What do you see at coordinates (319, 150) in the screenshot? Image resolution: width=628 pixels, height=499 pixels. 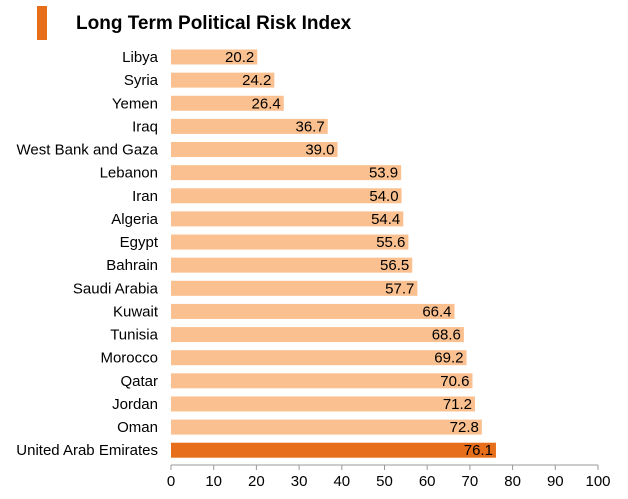 I see `value-label: 39.0` at bounding box center [319, 150].